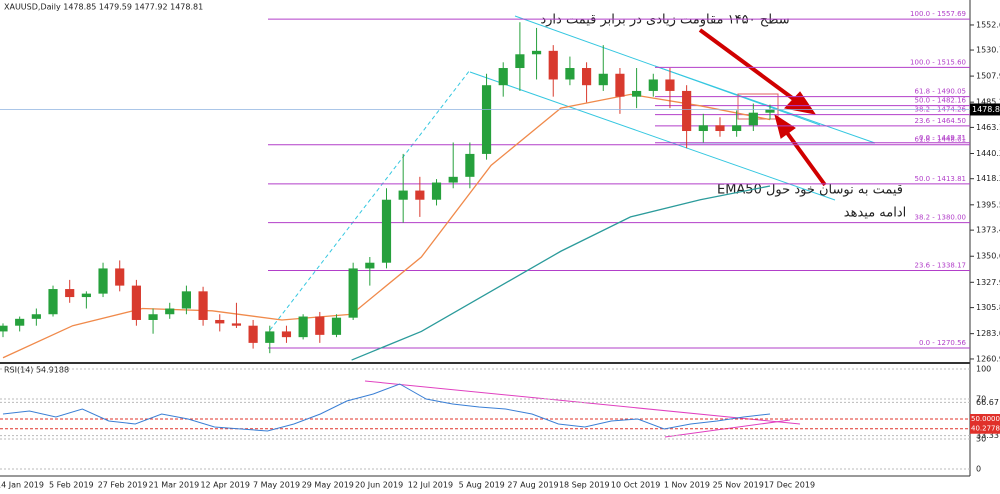 The image size is (1000, 494). Describe the element at coordinates (71, 485) in the screenshot. I see `x-tick-label: 5 Feb 2019` at that location.